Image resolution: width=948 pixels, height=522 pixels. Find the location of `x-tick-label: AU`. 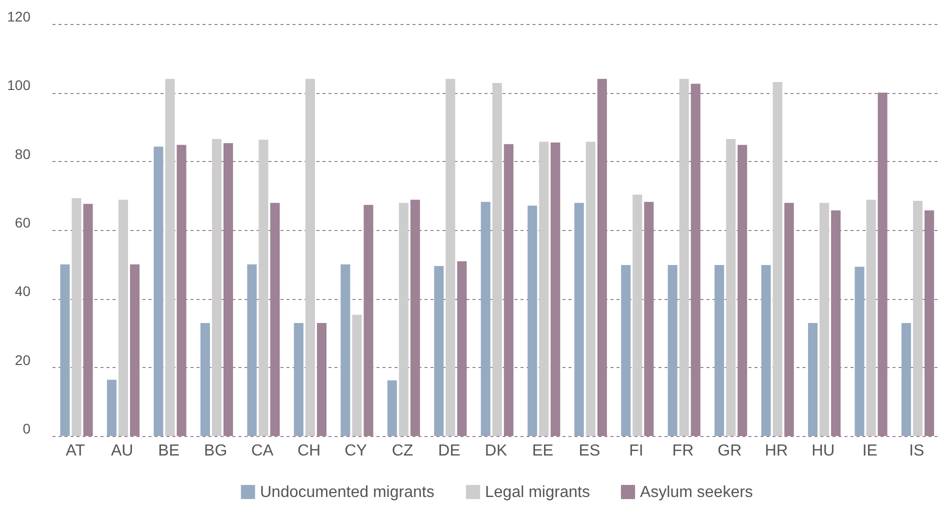

x-tick-label: AU is located at coordinates (122, 451).